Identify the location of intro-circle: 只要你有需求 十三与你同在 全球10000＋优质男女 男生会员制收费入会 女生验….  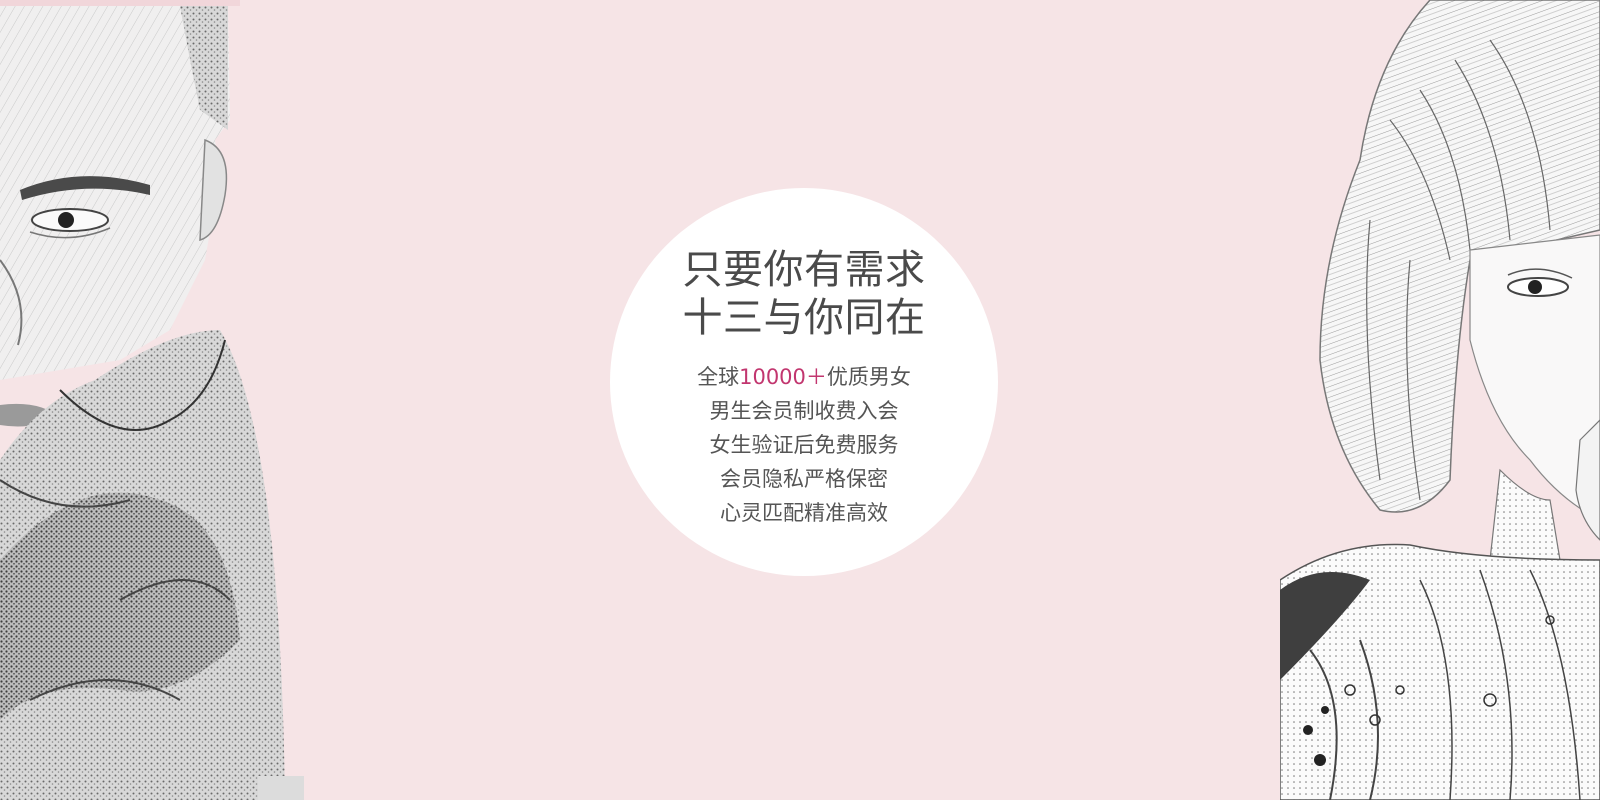
(804, 382).